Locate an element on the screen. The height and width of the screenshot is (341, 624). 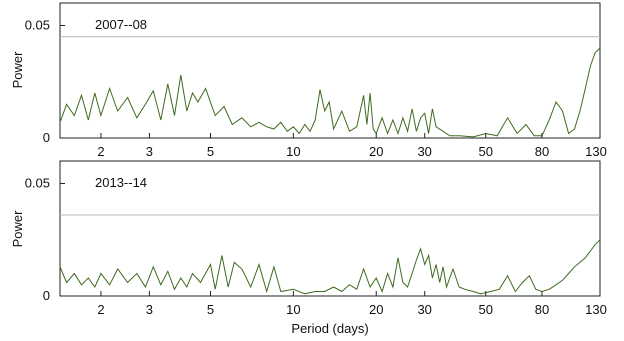
panel-2007-08-ylabel: Power is located at coordinates (17, 70).